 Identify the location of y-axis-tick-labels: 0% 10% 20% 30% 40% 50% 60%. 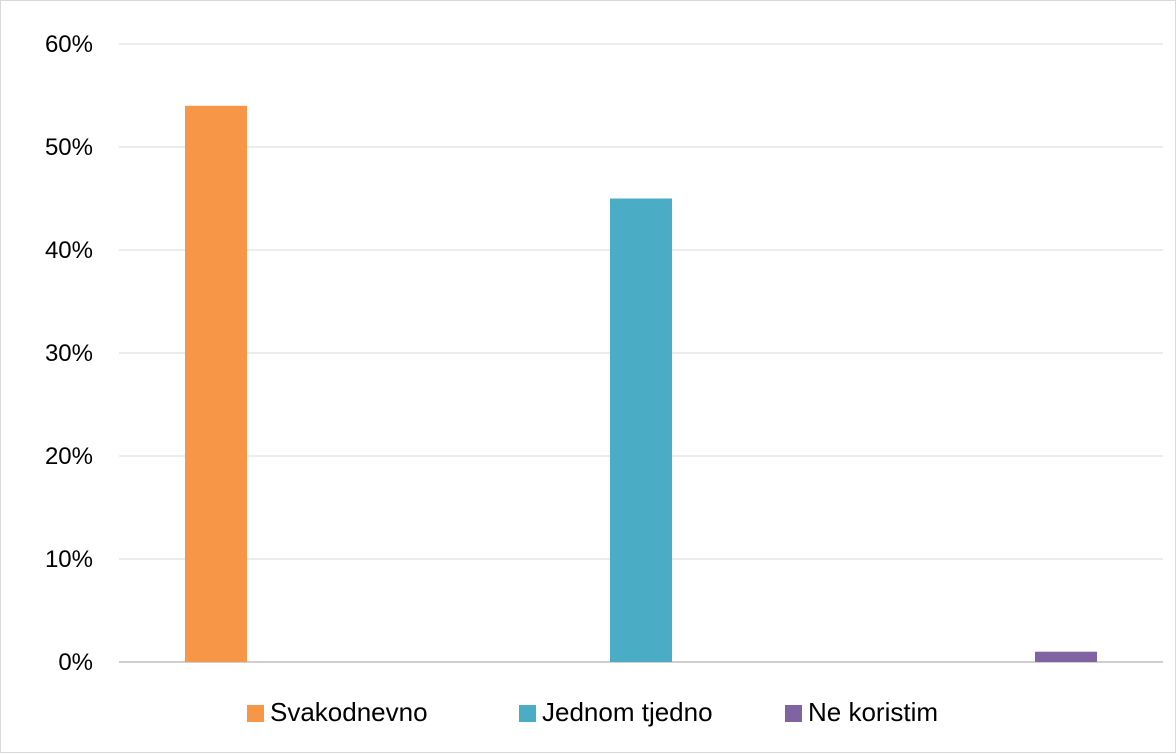
(69, 353).